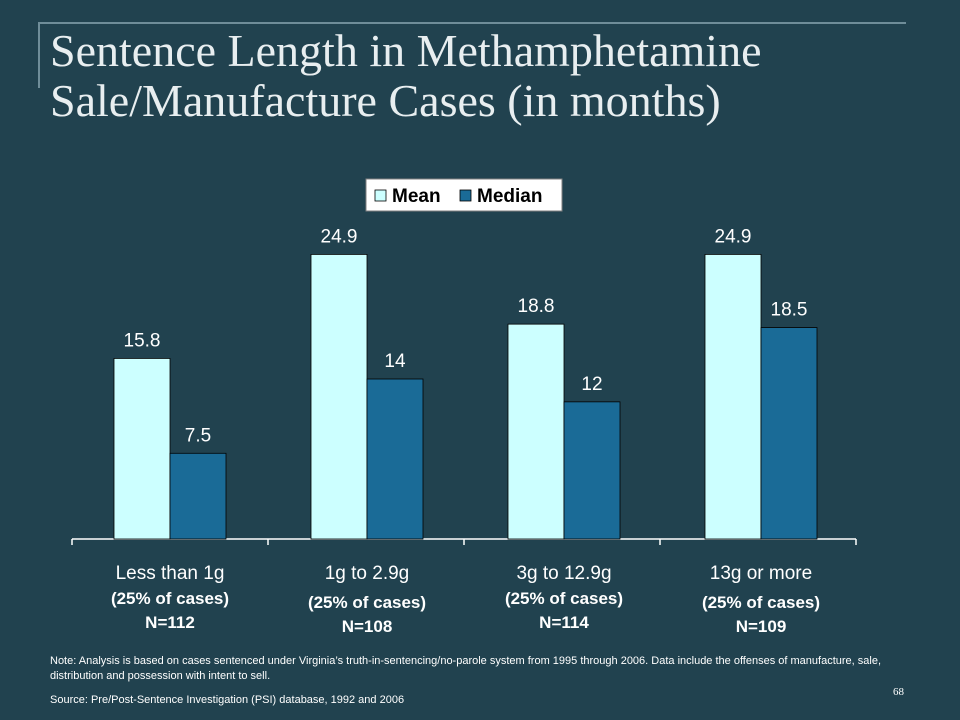 This screenshot has width=960, height=720. What do you see at coordinates (563, 573) in the screenshot?
I see `category-label-3: 3g to 12.9g` at bounding box center [563, 573].